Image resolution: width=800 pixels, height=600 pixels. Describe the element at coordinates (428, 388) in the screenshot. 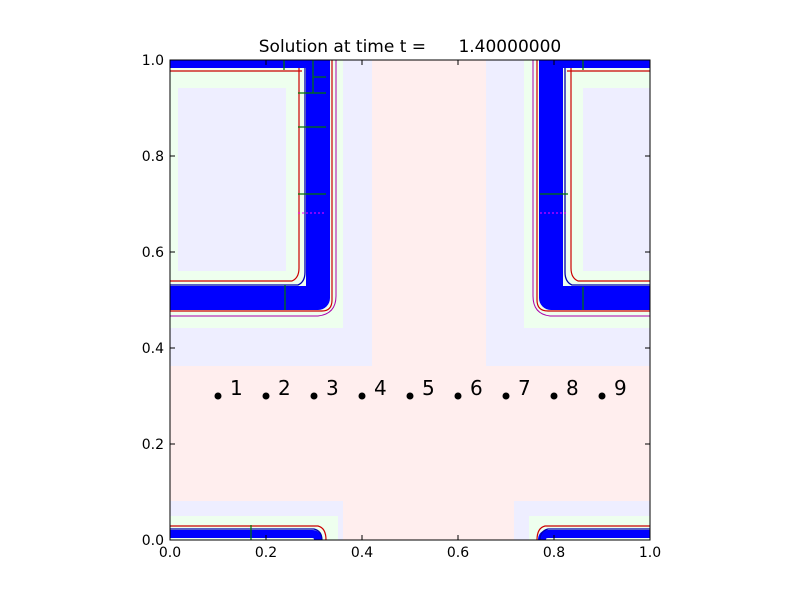

I see `gauge-label: 5` at that location.